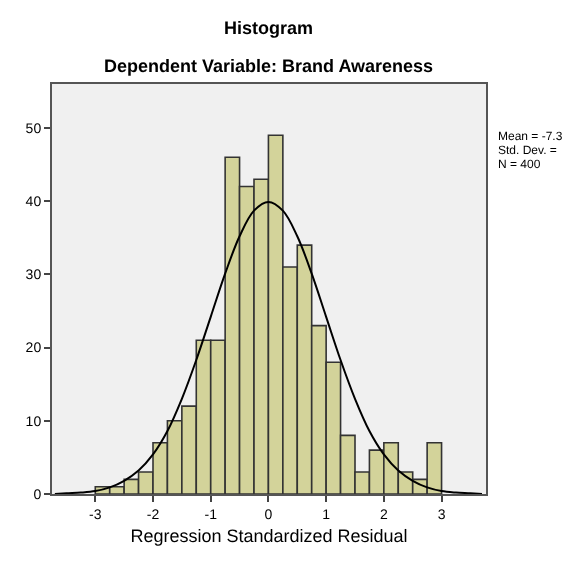 The width and height of the screenshot is (566, 566). What do you see at coordinates (269, 66) in the screenshot?
I see `chart-subtitle: Dependent Variable: Brand Awareness` at bounding box center [269, 66].